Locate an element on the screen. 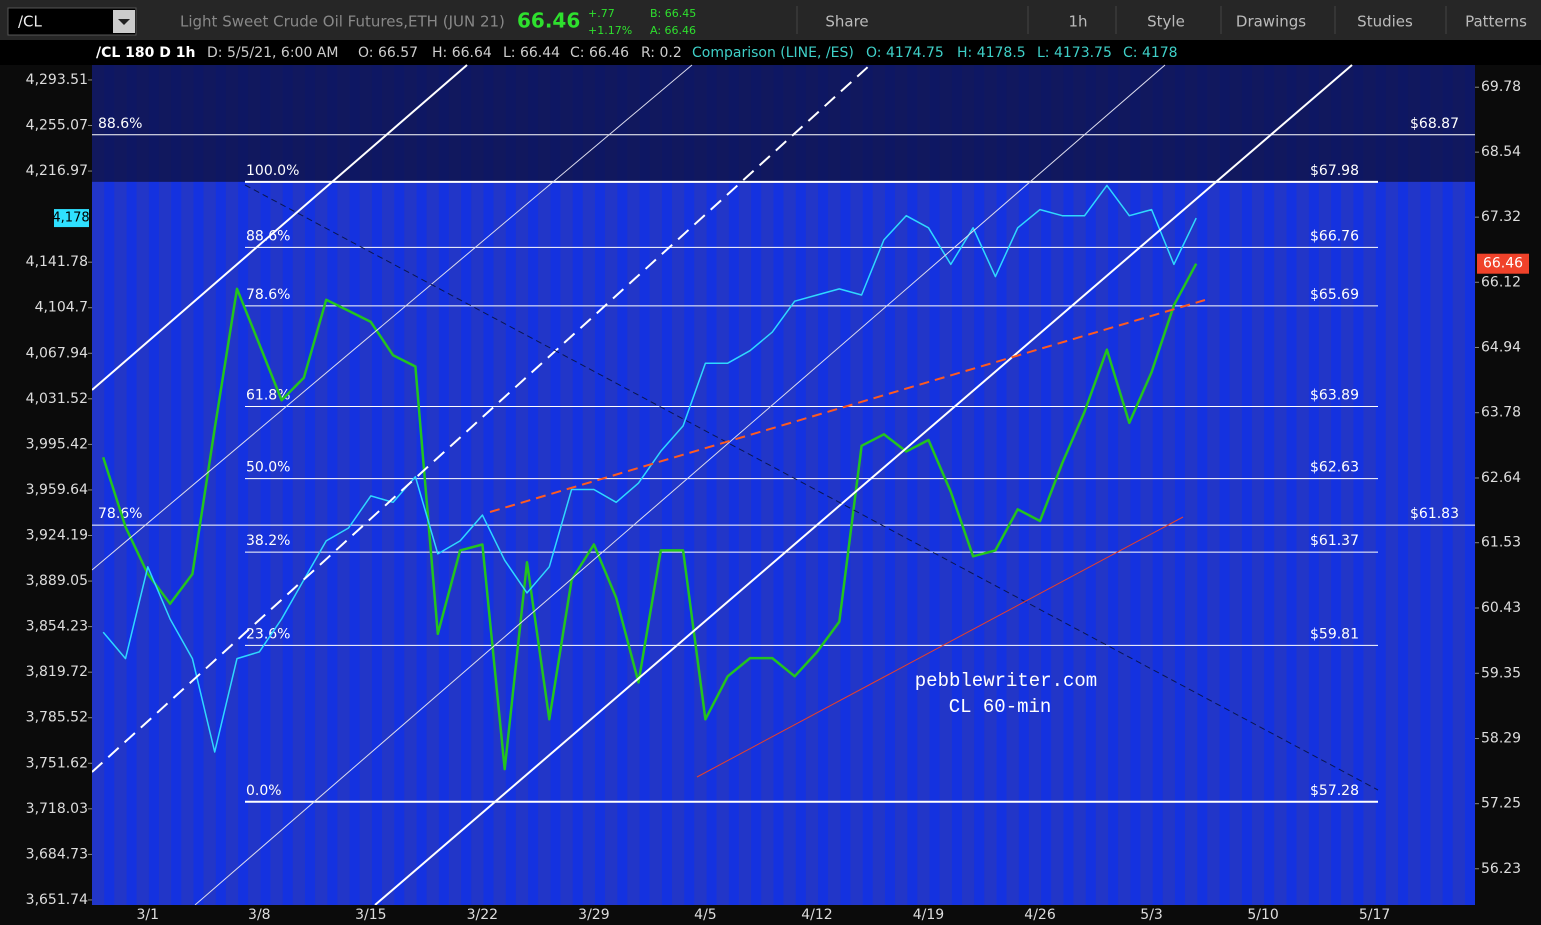  annotation: CL 60-min is located at coordinates (1000, 707).